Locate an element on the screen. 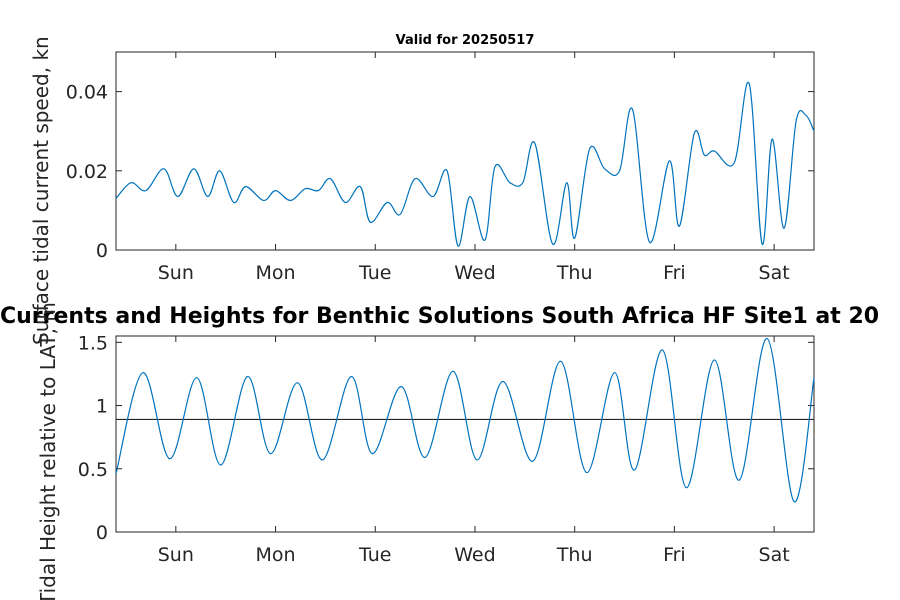 The width and height of the screenshot is (900, 600). current-speed-x-tick-label: Sun is located at coordinates (176, 273).